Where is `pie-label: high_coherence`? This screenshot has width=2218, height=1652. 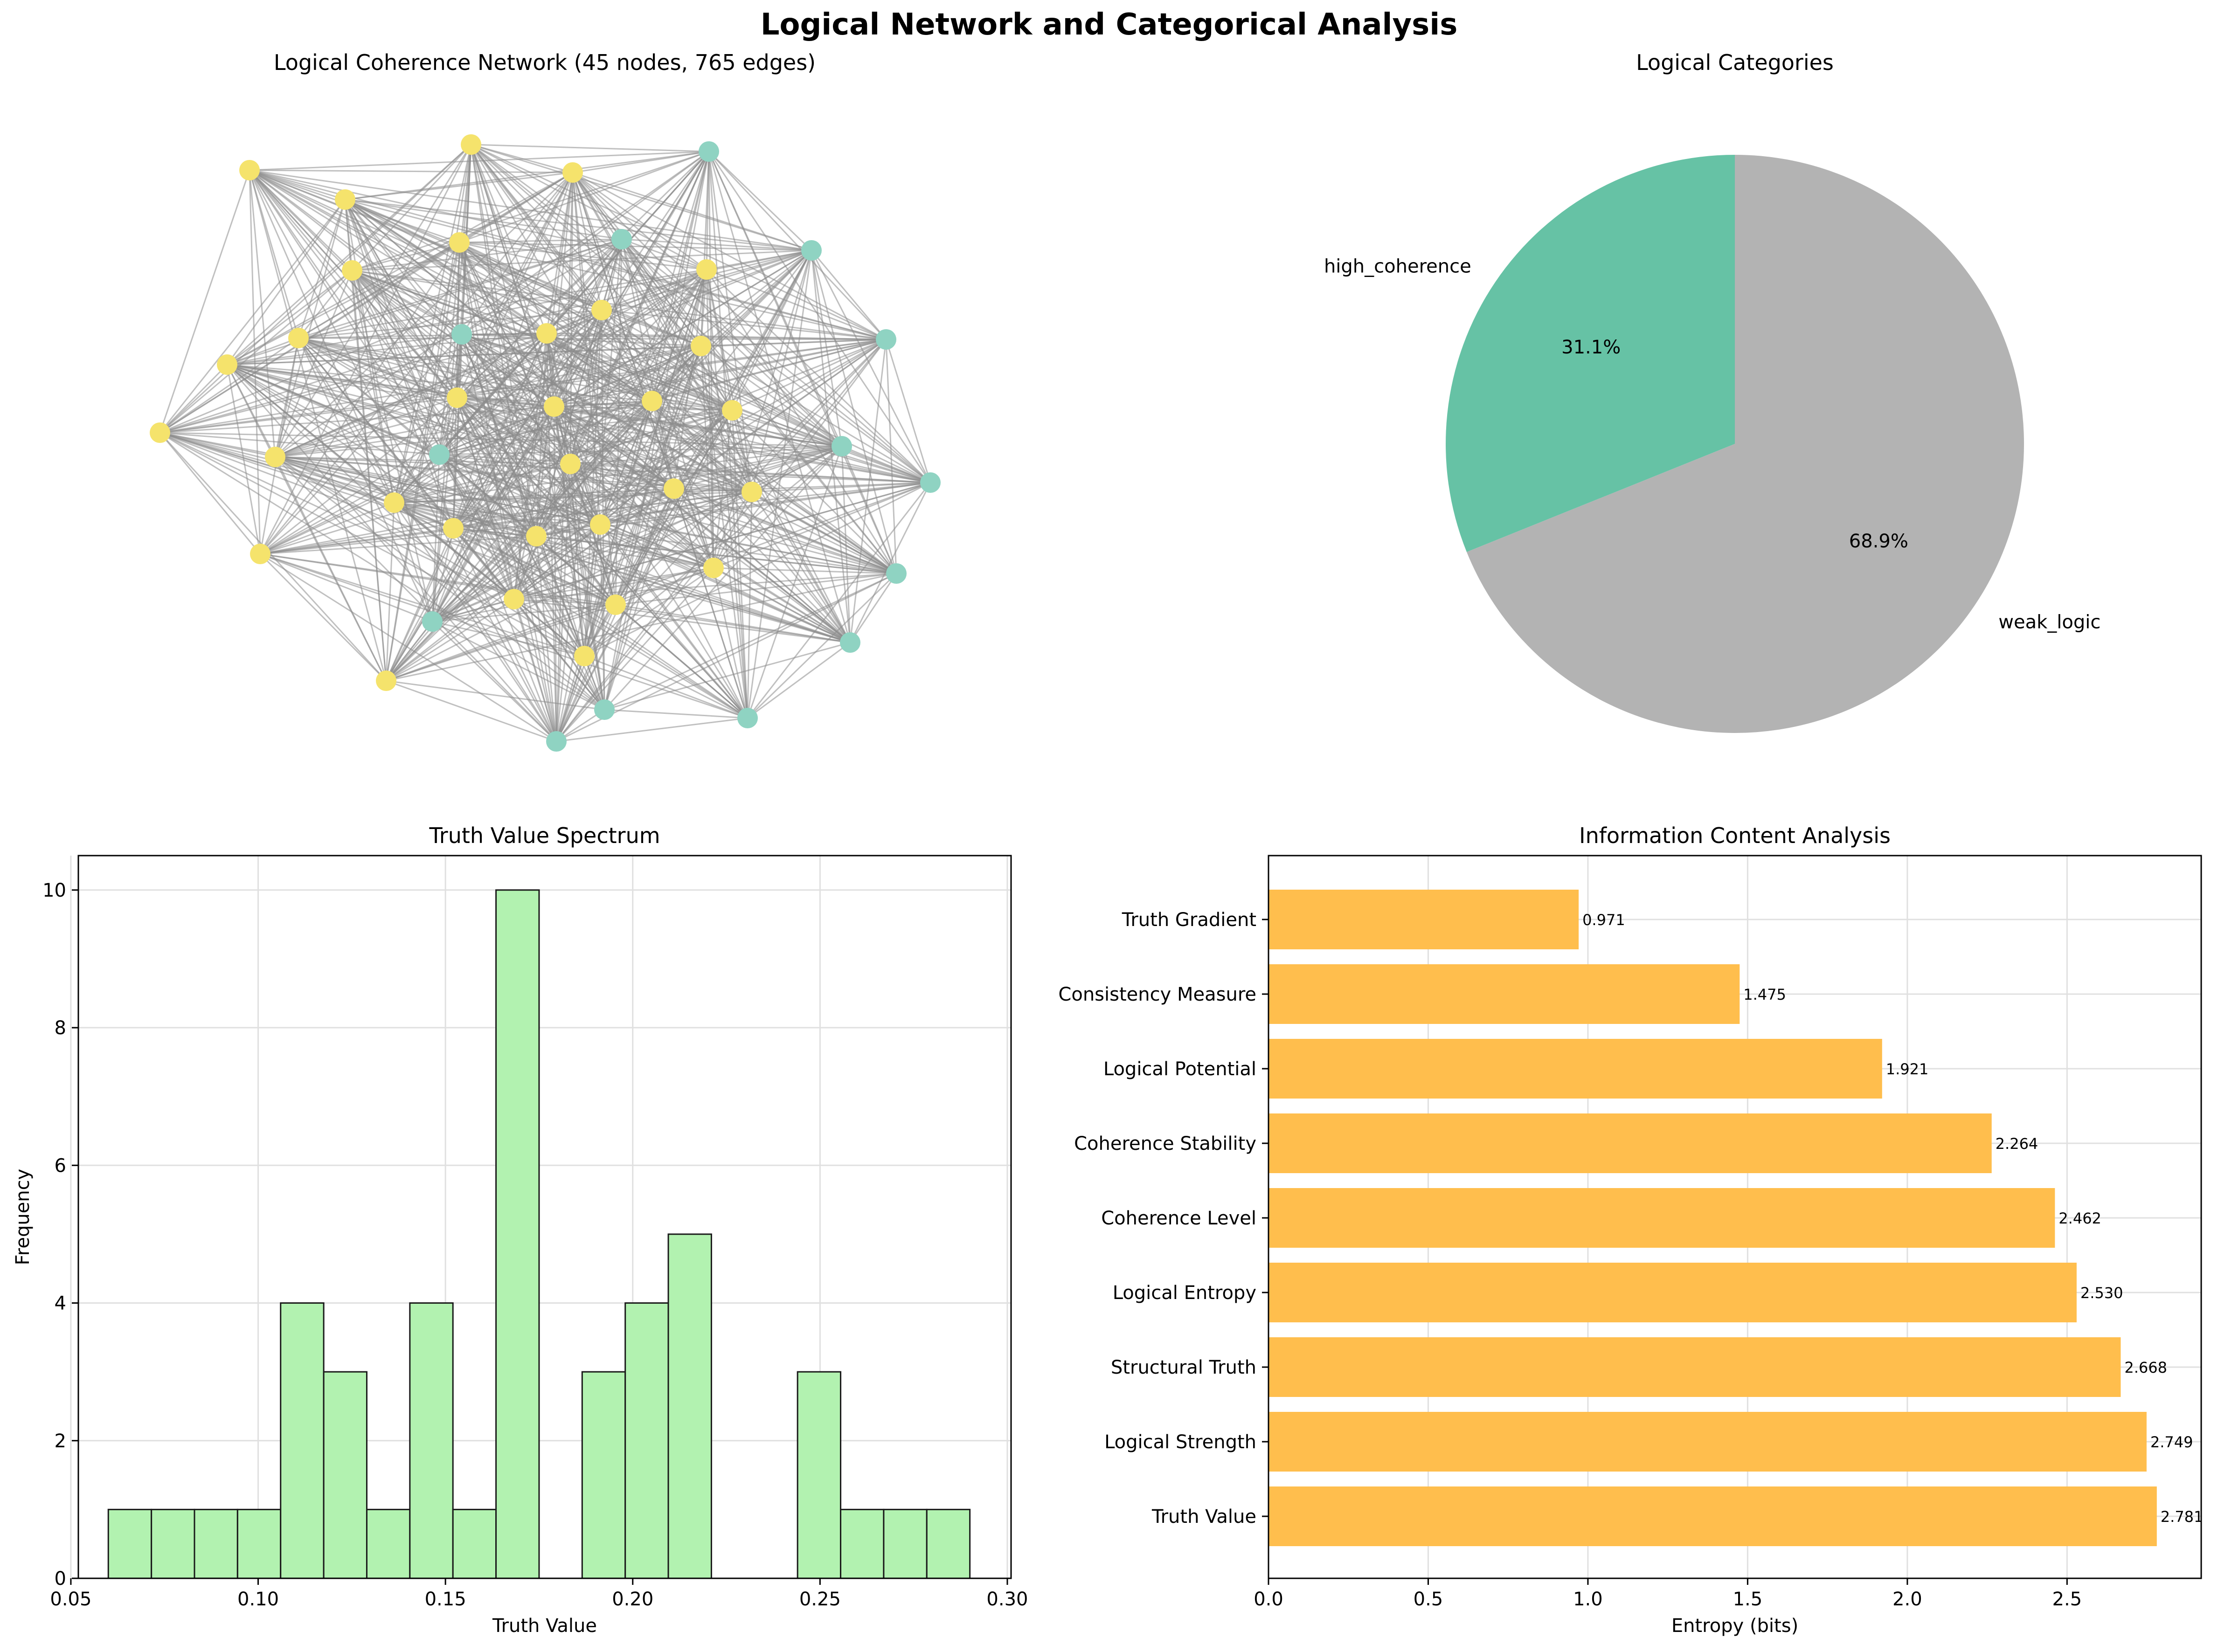
pie-label: high_coherence is located at coordinates (1398, 266).